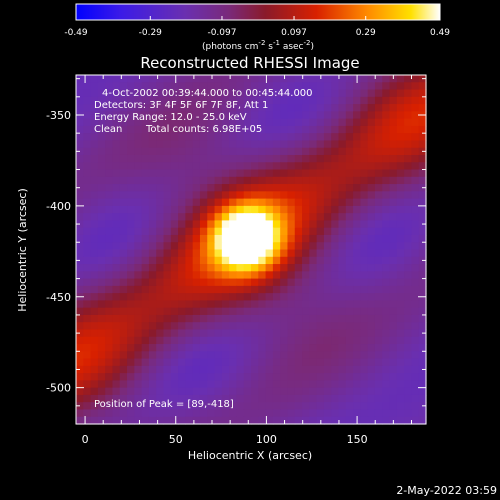 This screenshot has height=500, width=500. What do you see at coordinates (258, 18) in the screenshot?
I see `colorbar-ticks` at bounding box center [258, 18].